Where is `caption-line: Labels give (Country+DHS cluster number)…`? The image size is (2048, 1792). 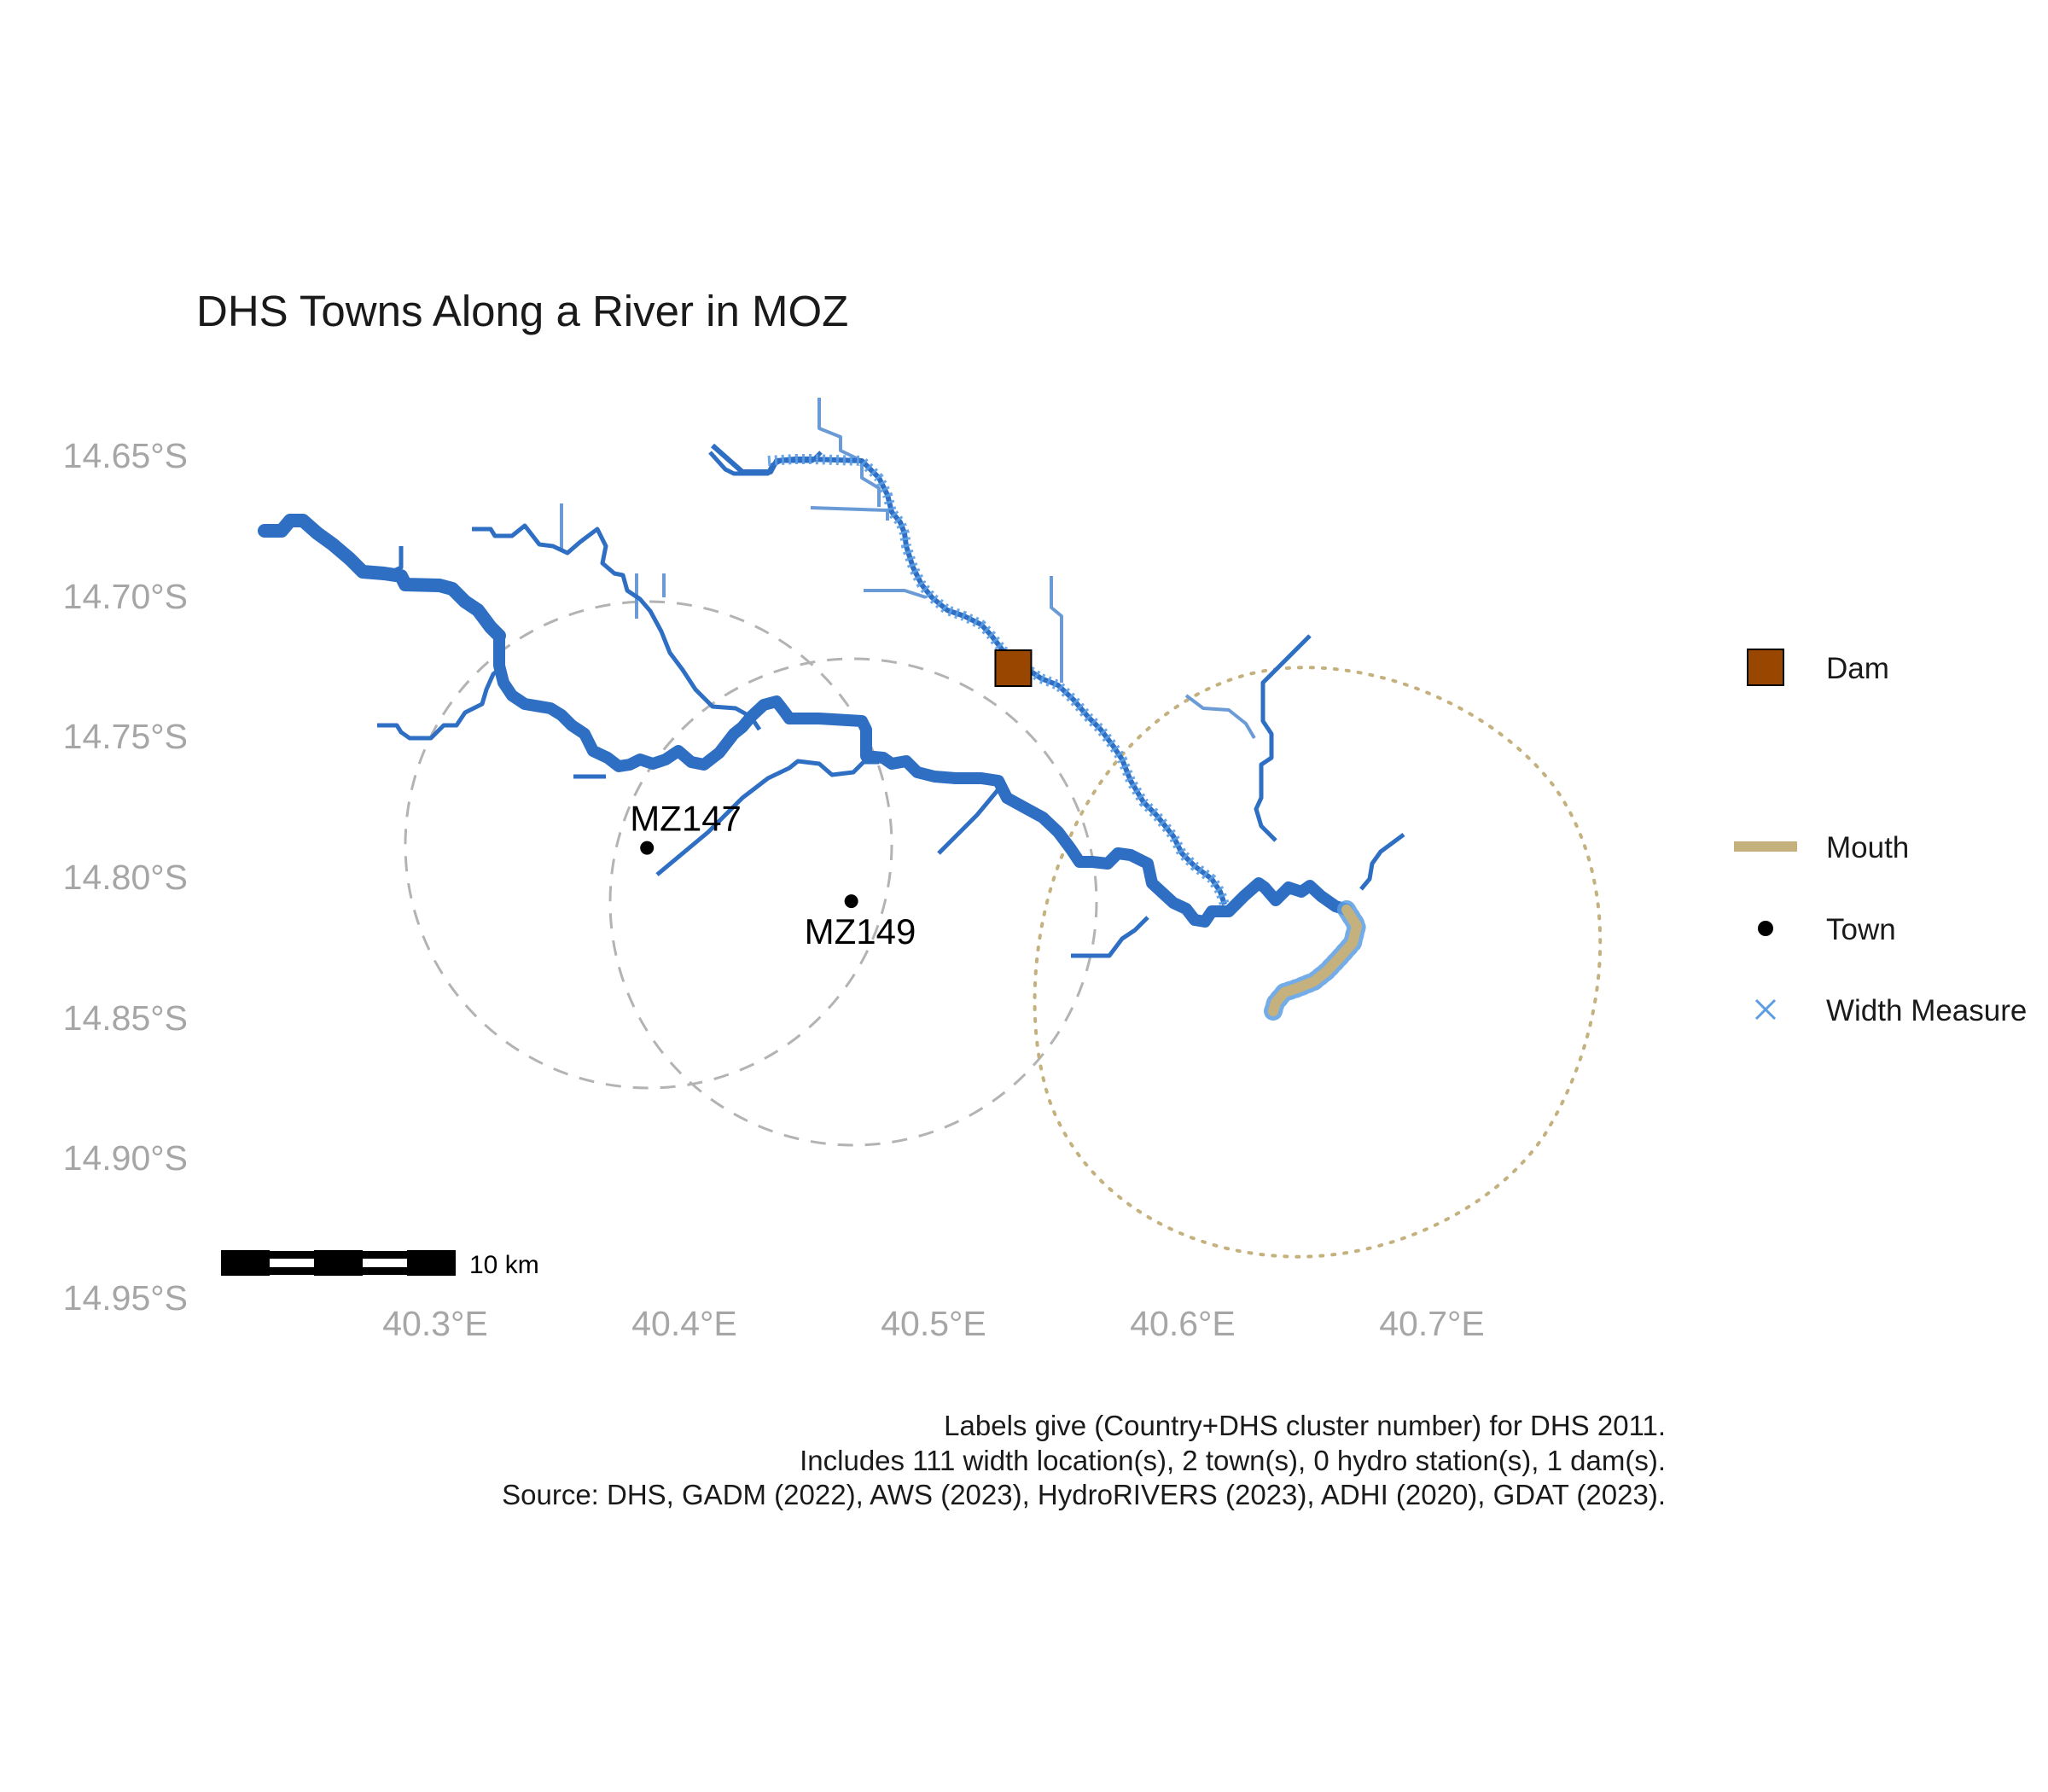 caption-line: Labels give (Country+DHS cluster number)… is located at coordinates (1305, 1425).